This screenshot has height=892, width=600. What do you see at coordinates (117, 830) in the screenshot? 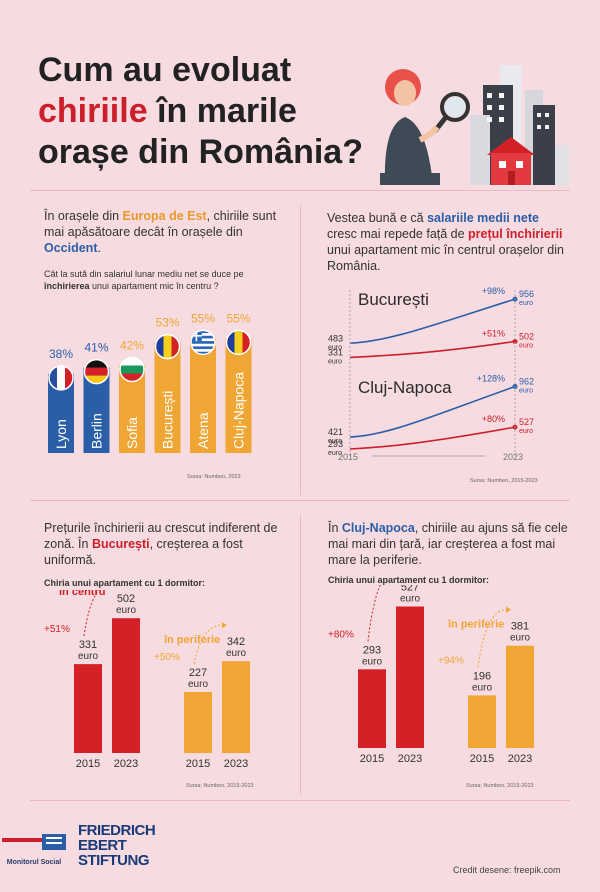
I see `fes-logo-line1: FRIEDRICH` at bounding box center [117, 830].